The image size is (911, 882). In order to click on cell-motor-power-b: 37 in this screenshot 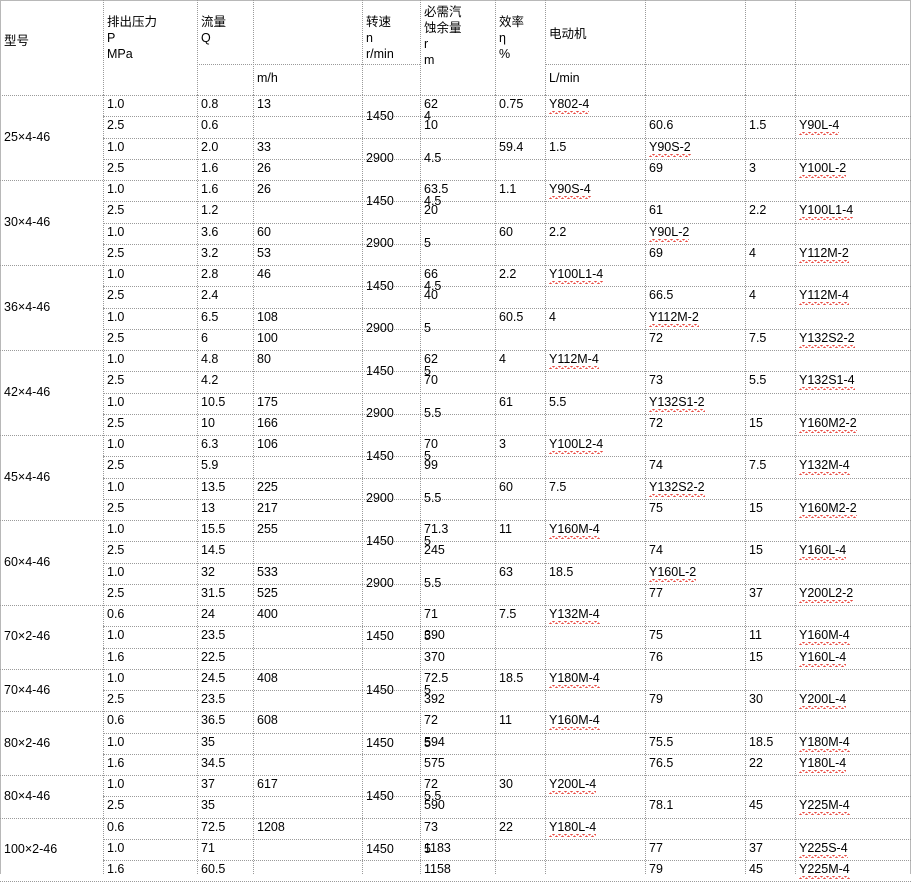, I will do `click(756, 847)`.